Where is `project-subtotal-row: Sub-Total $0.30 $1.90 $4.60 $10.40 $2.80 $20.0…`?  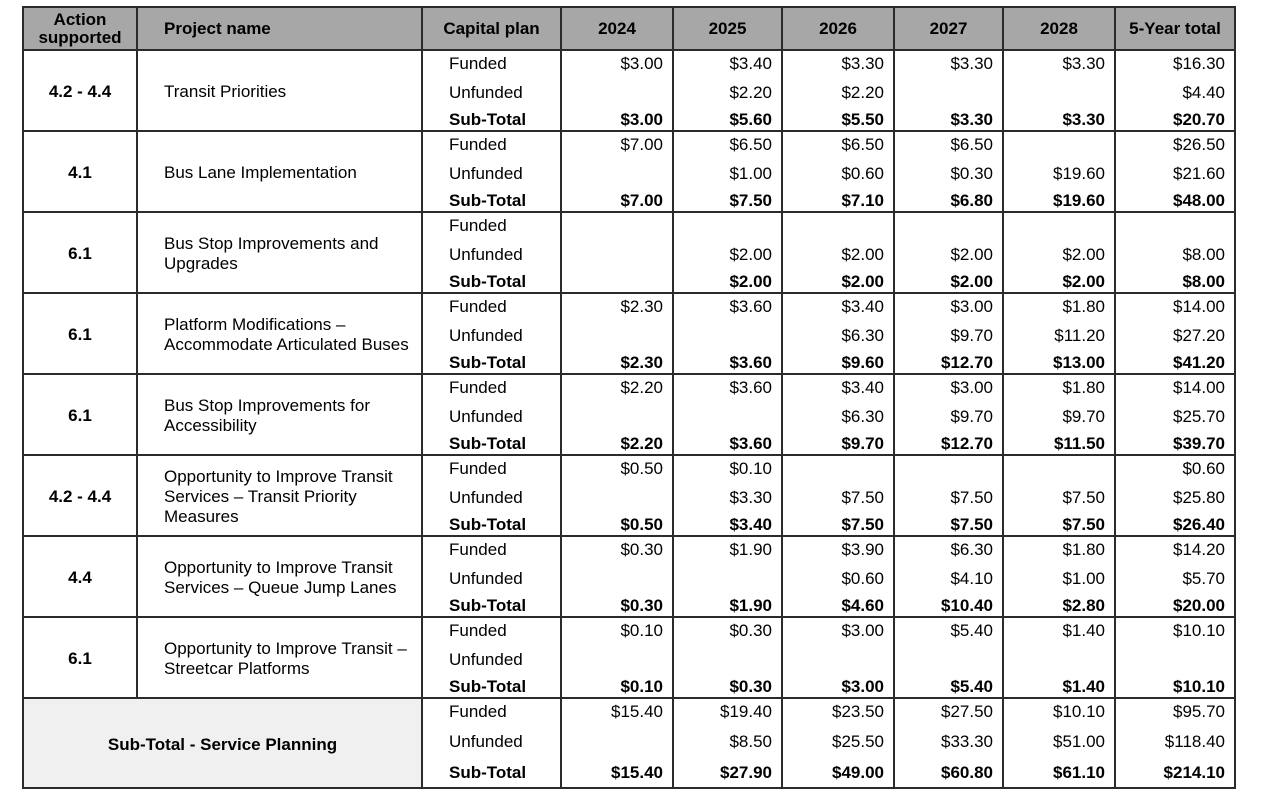
project-subtotal-row: Sub-Total $0.30 $1.90 $4.60 $10.40 $2.80 $20.0… is located at coordinates (629, 605).